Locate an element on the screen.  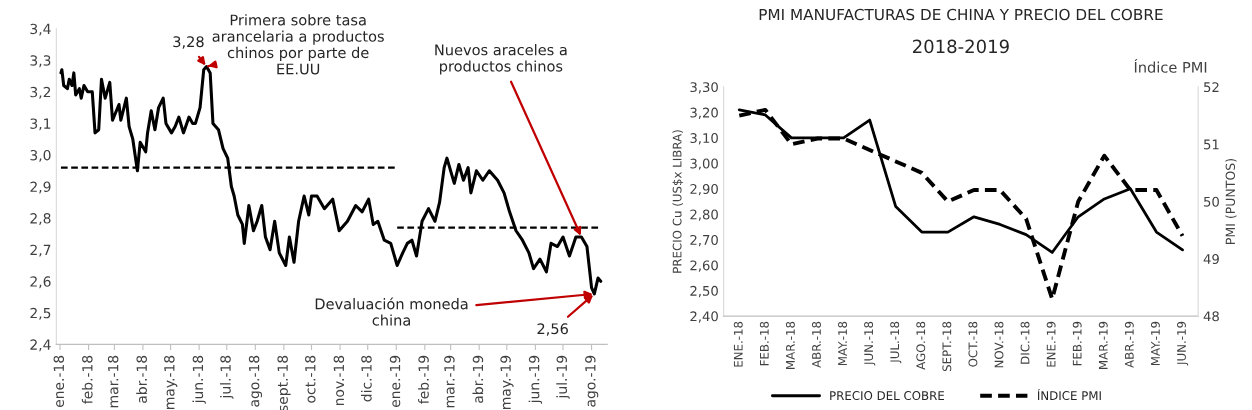
y-tick-label: 3,30 is located at coordinates (704, 88).